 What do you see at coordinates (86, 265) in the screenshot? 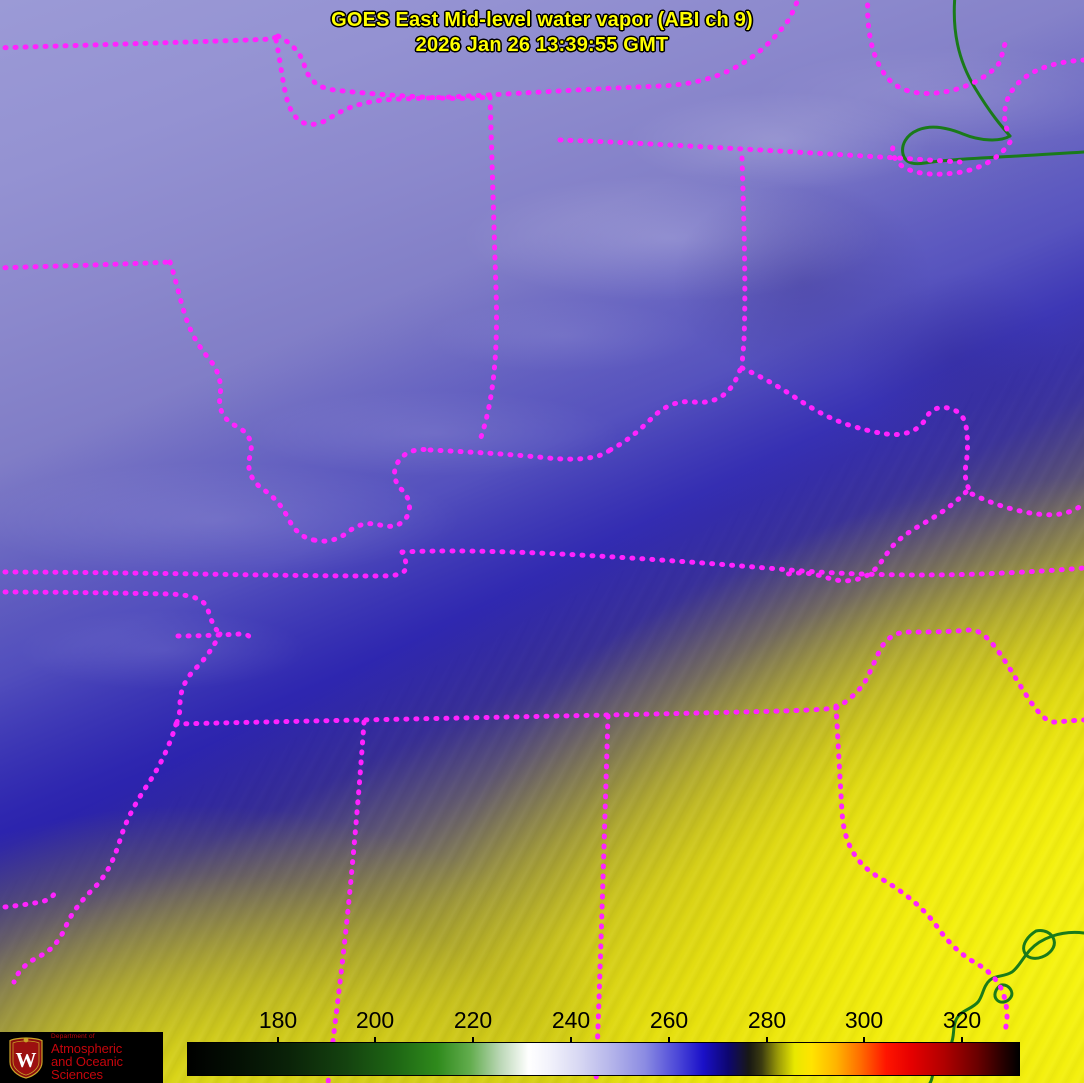
I see `state-border-ia-mn` at bounding box center [86, 265].